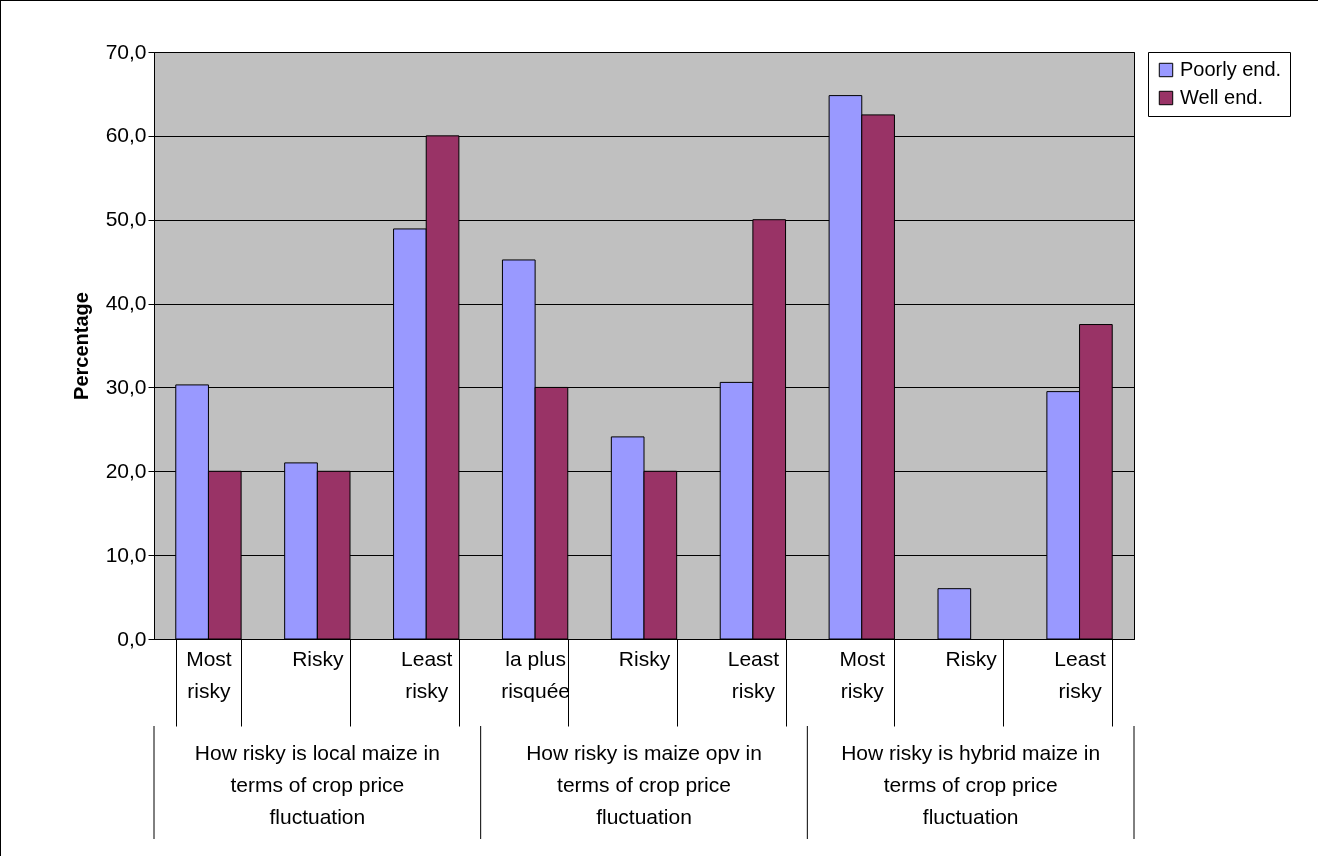  What do you see at coordinates (126, 51) in the screenshot?
I see `y-tick-label: 70,0` at bounding box center [126, 51].